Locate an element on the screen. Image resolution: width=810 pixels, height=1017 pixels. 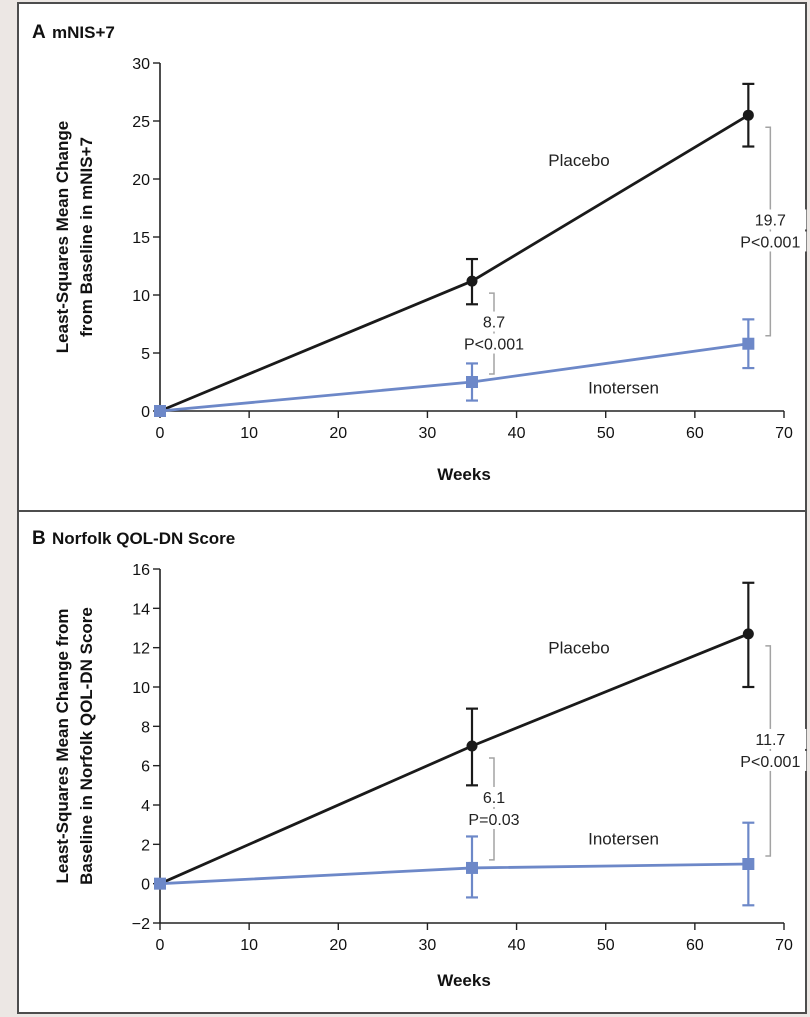
difference-annotation: 6.1 P=0.03 is located at coordinates (495, 809).